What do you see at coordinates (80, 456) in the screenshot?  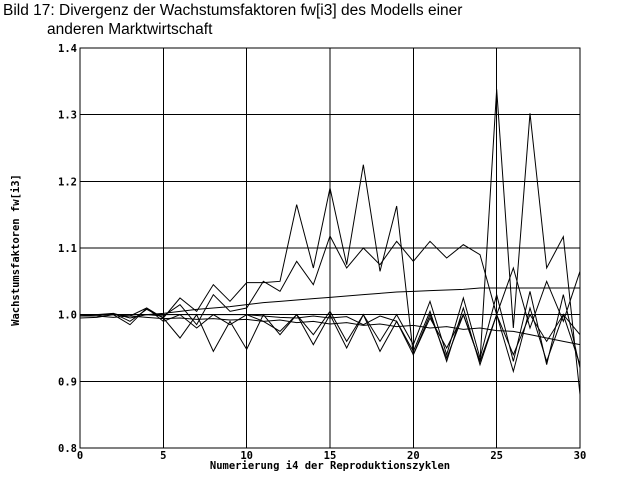 I see `x-tick-label-0: 0` at bounding box center [80, 456].